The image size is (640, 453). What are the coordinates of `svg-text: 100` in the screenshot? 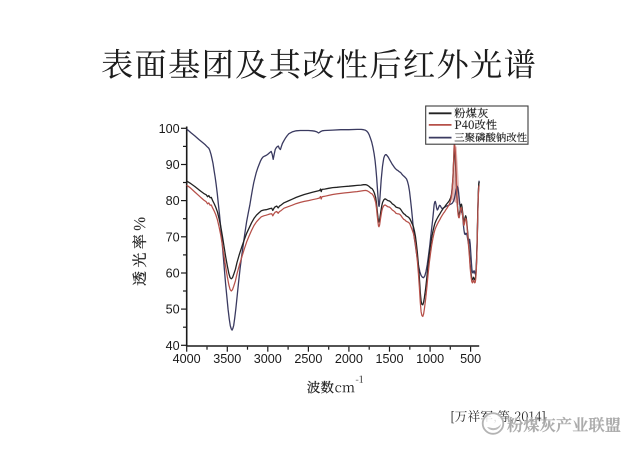 It's located at (169, 129).